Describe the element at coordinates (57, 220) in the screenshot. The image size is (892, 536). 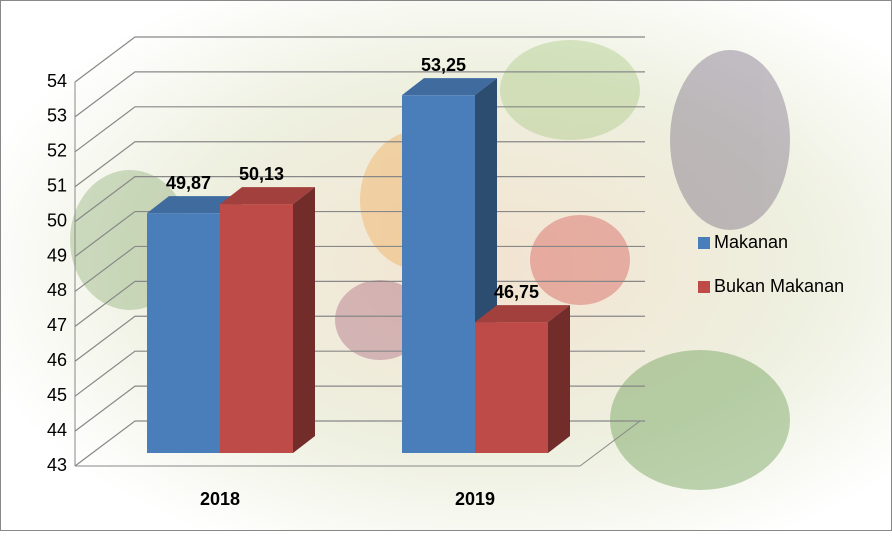
I see `y-tick-label: 50` at that location.